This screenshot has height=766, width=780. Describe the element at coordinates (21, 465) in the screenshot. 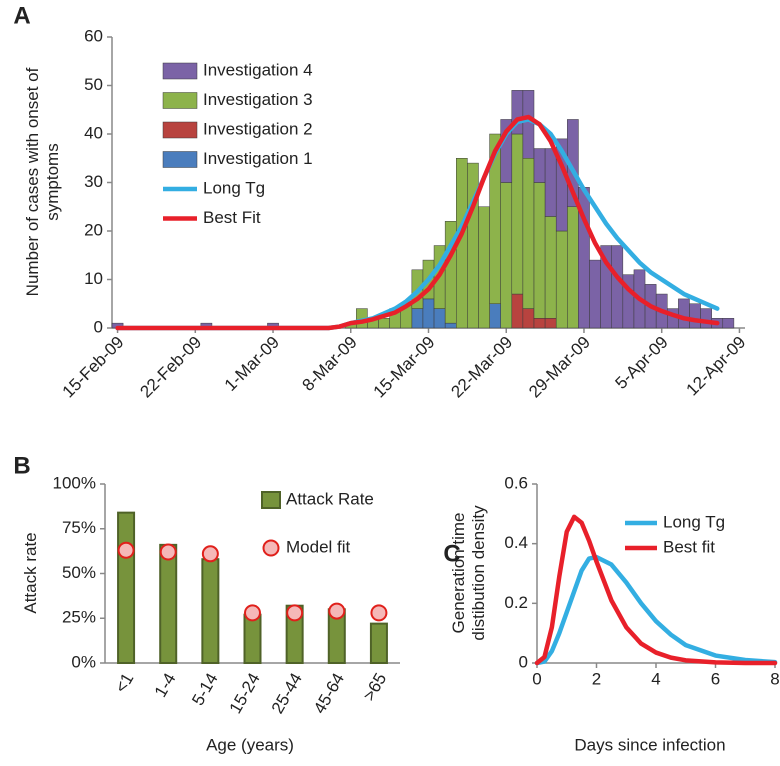

I see `panel-label: B` at that location.